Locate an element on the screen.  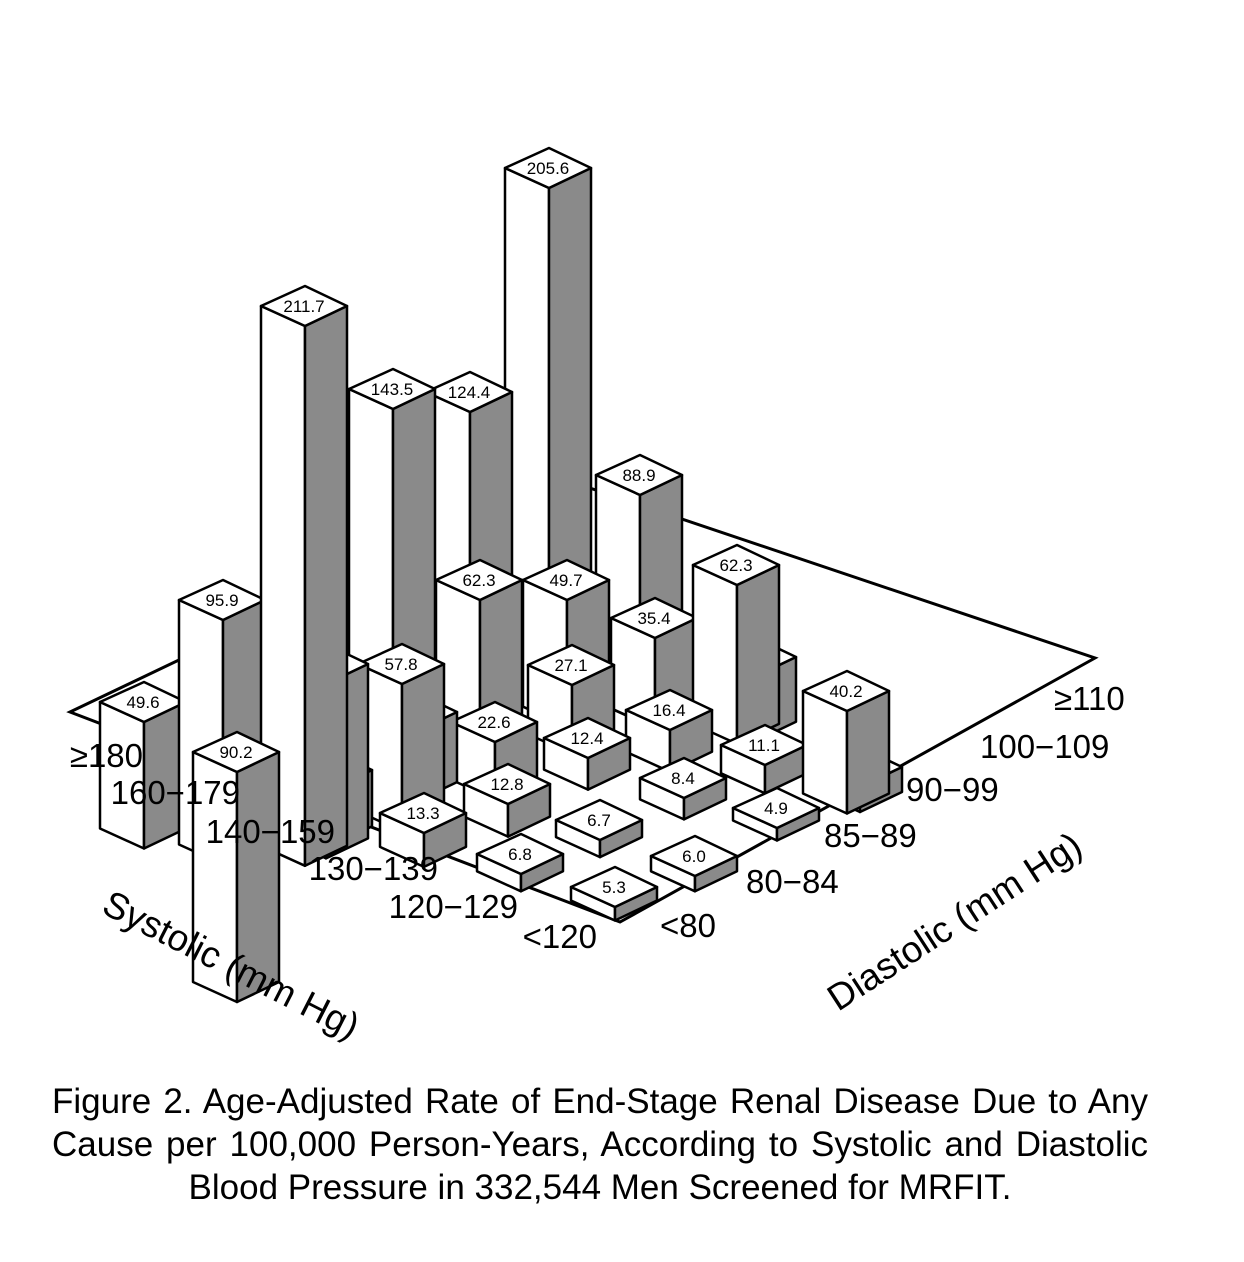
systolic-tick-label: <120 is located at coordinates (560, 936).